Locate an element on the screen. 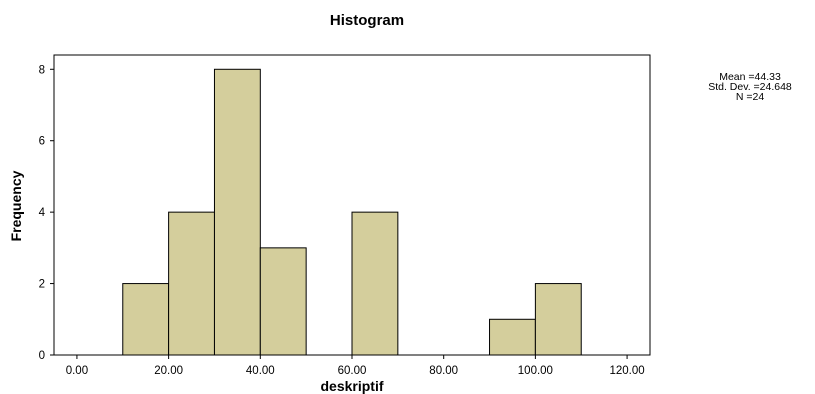 Image resolution: width=815 pixels, height=394 pixels. stats-n: N =24 is located at coordinates (750, 97).